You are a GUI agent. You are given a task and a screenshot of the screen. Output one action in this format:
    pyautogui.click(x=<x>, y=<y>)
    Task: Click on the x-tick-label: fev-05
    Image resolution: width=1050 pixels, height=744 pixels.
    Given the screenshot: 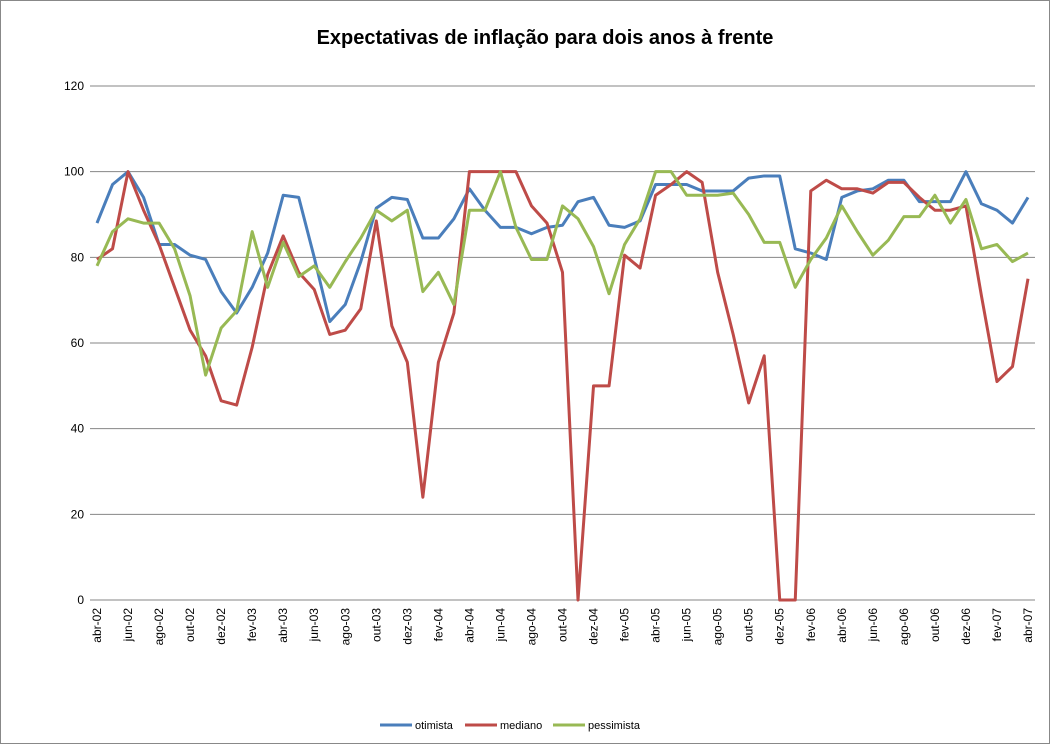 What is the action you would take?
    pyautogui.click(x=625, y=625)
    